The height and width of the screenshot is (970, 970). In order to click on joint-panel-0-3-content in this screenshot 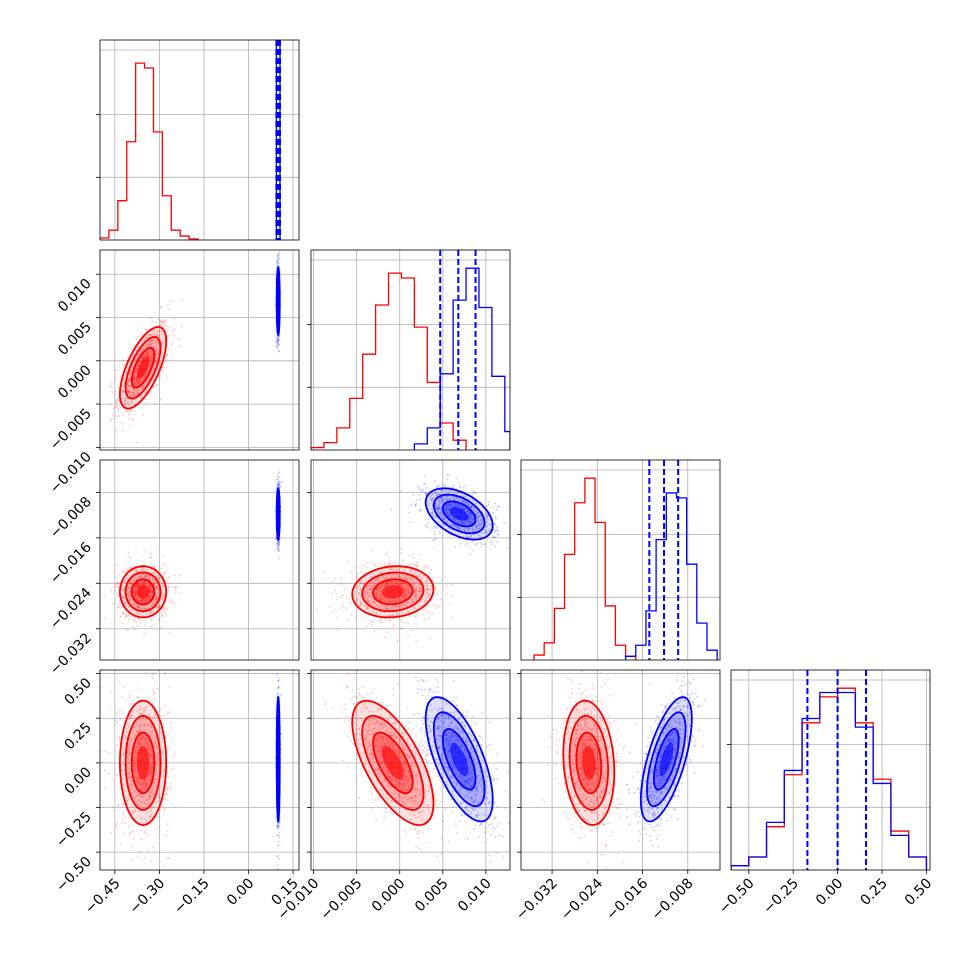, I will do `click(199, 758)`.